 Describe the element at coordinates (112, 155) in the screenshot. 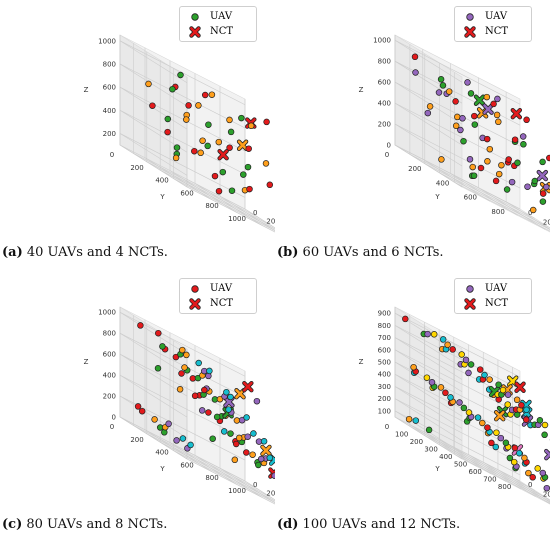

I see `y-tick-label: 0` at that location.